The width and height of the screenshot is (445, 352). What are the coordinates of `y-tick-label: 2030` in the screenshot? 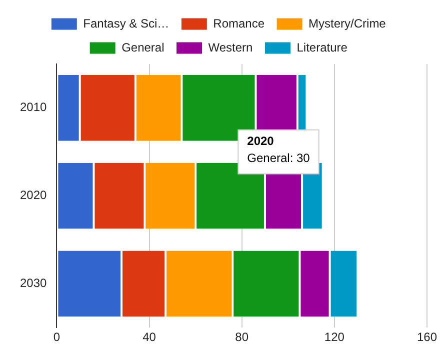 It's located at (34, 283).